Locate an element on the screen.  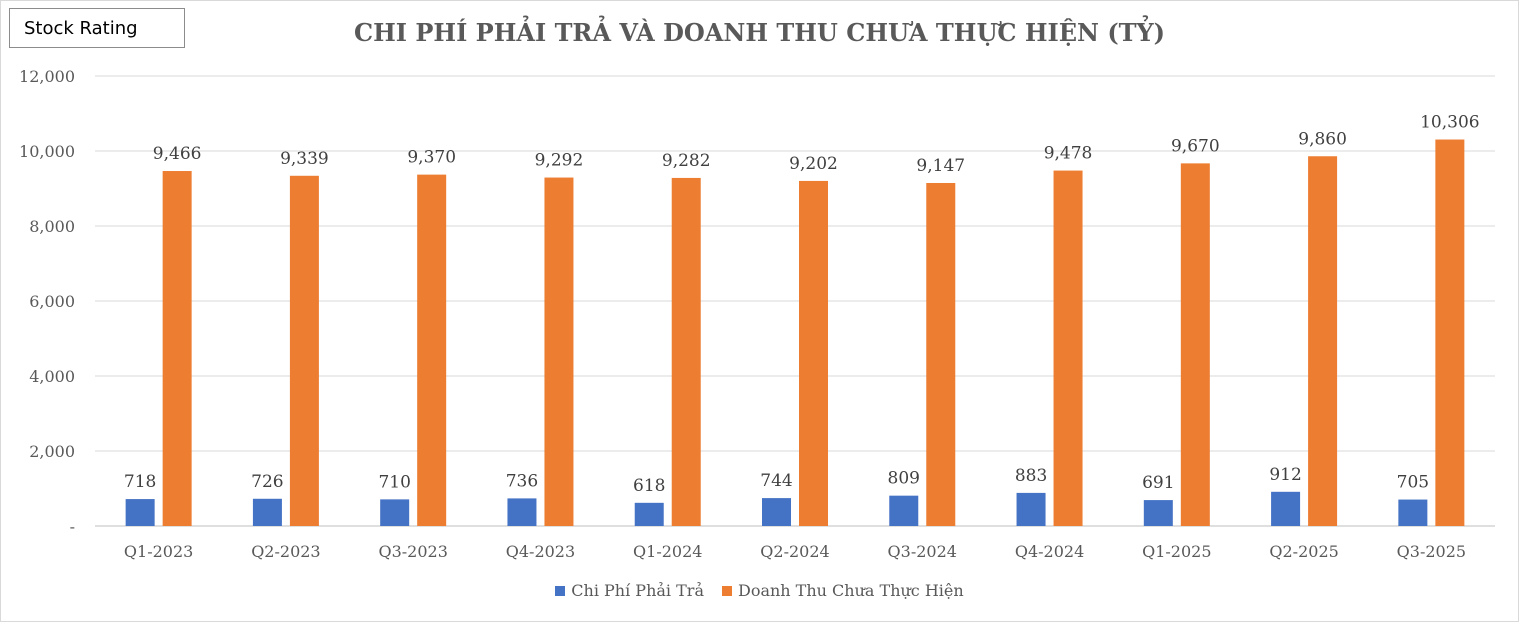
data-label: 9,670 is located at coordinates (1195, 146).